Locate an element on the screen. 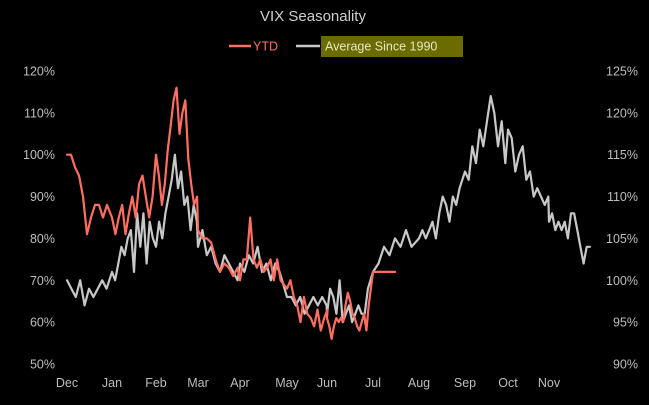  left-y-tick-label: 80% is located at coordinates (42, 239).